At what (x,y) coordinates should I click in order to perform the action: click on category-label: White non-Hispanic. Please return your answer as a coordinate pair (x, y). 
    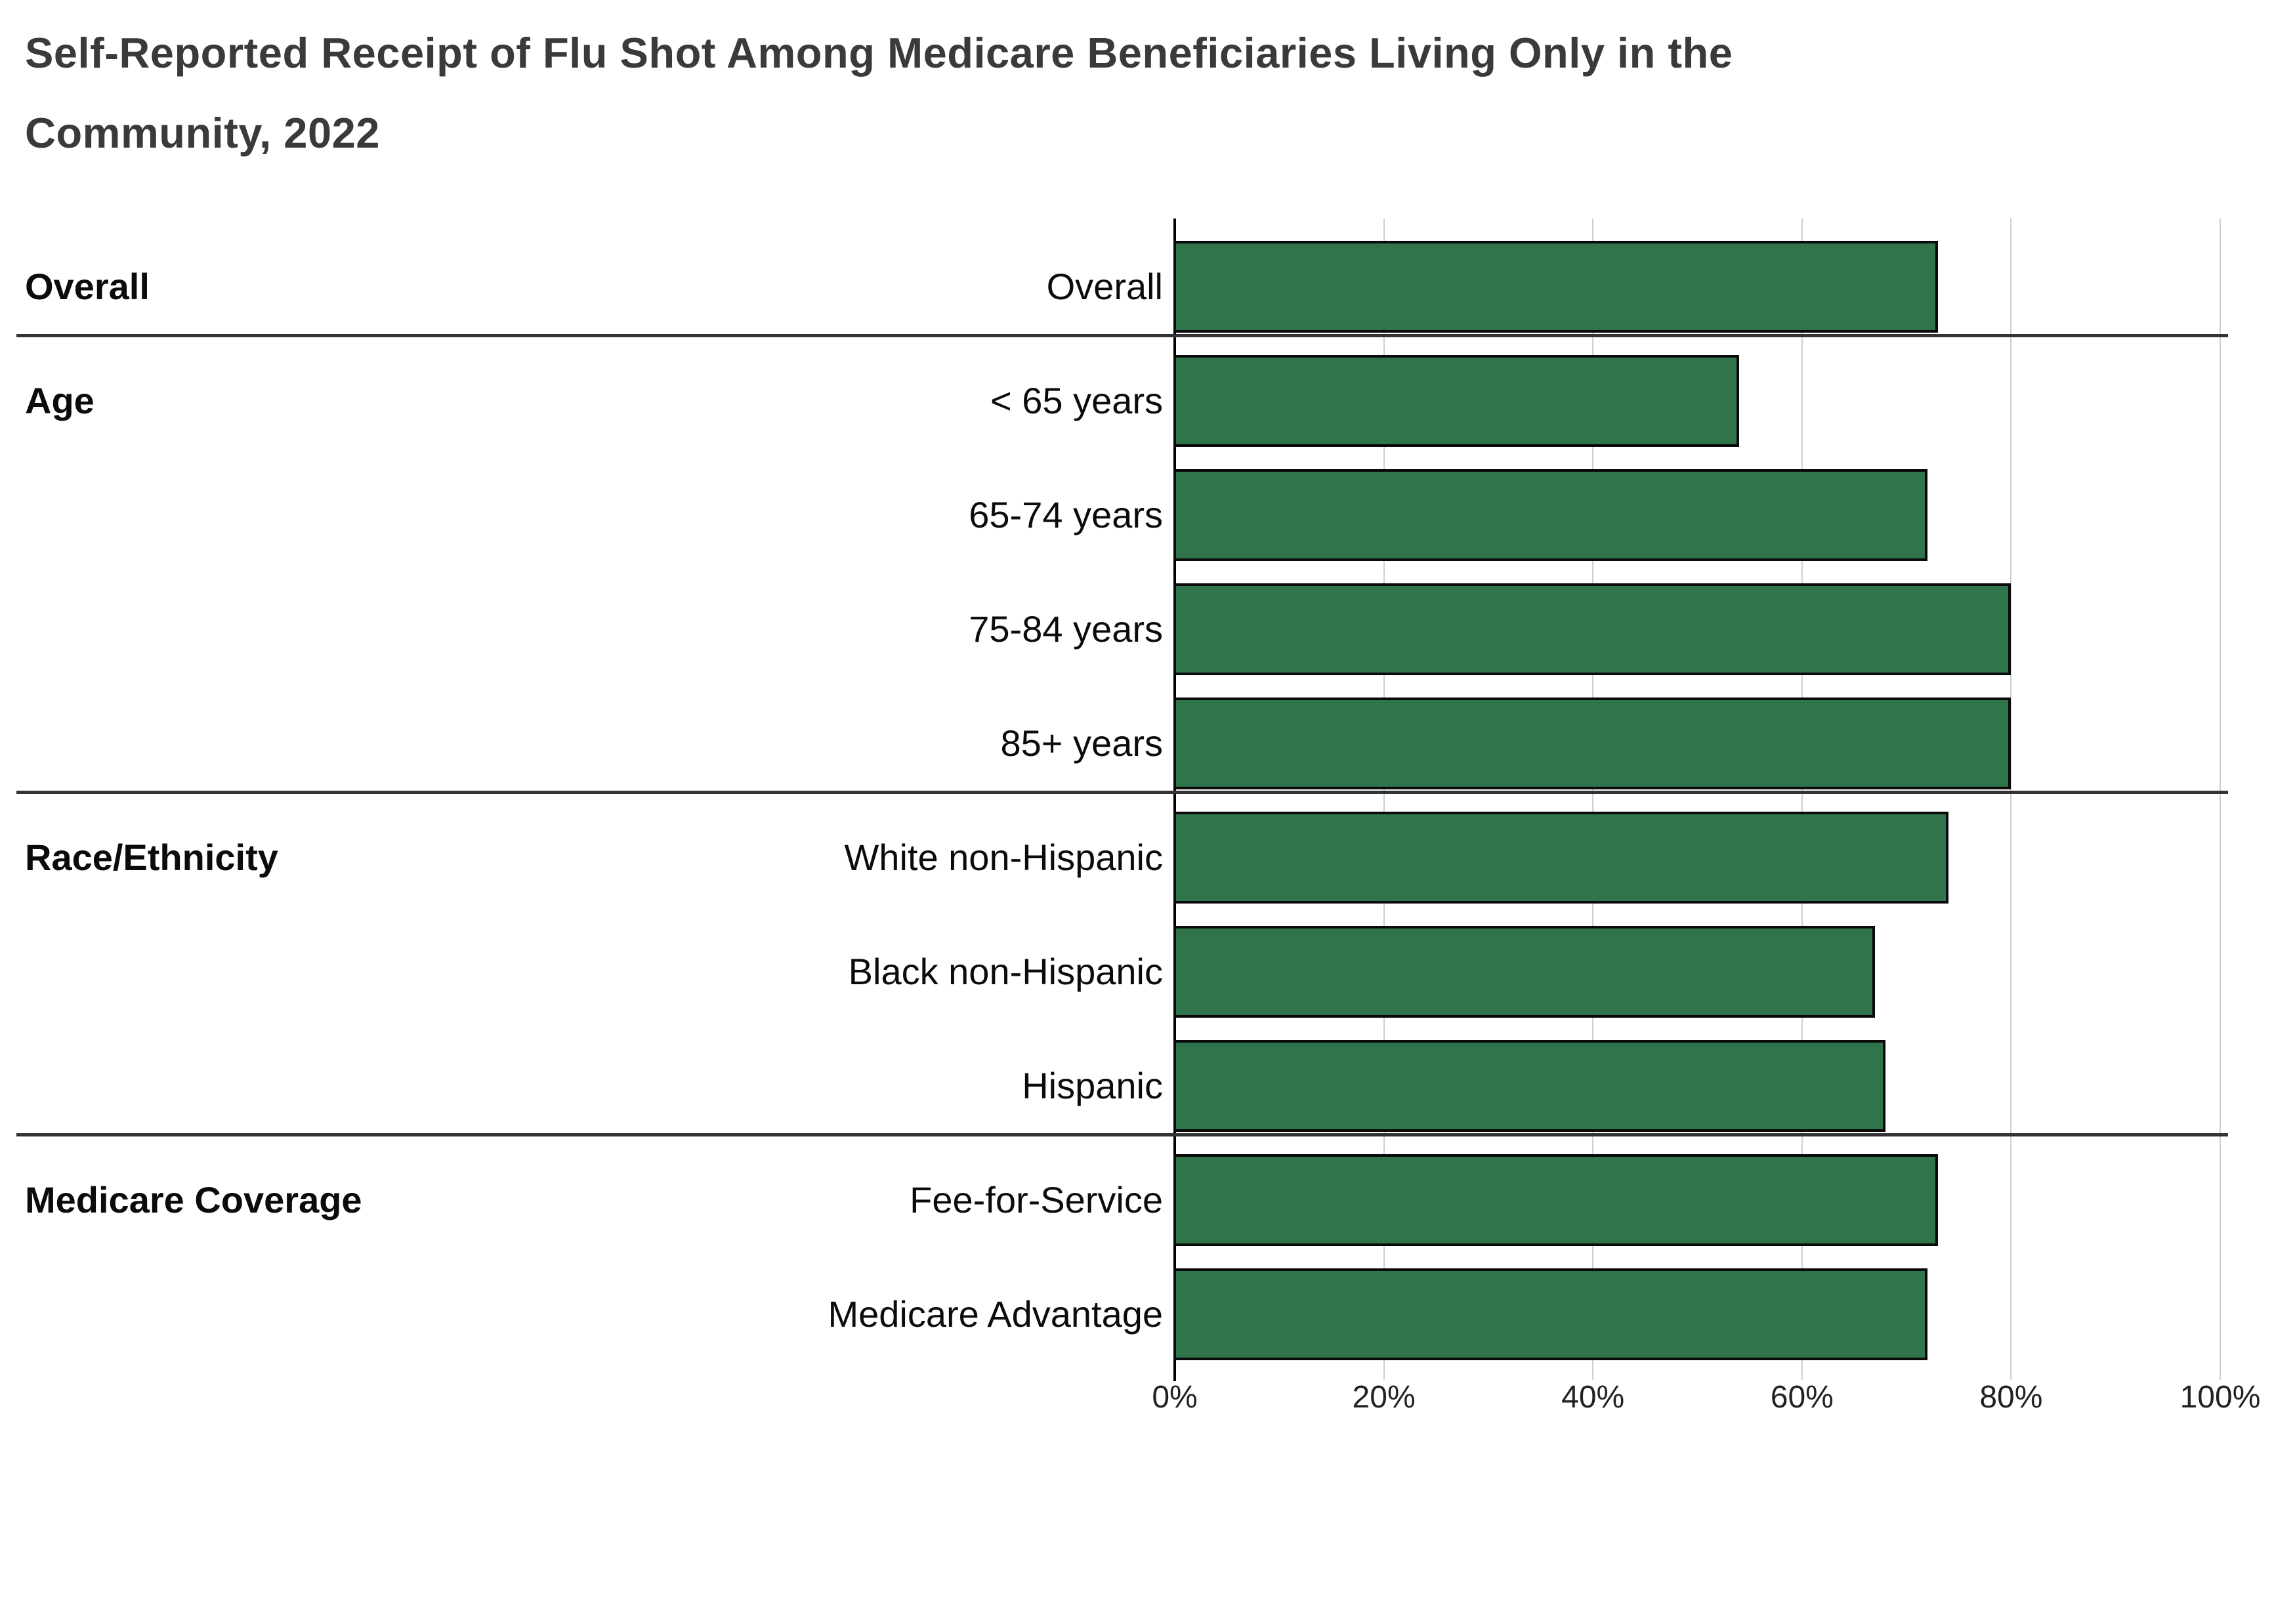
    Looking at the image, I should click on (1003, 858).